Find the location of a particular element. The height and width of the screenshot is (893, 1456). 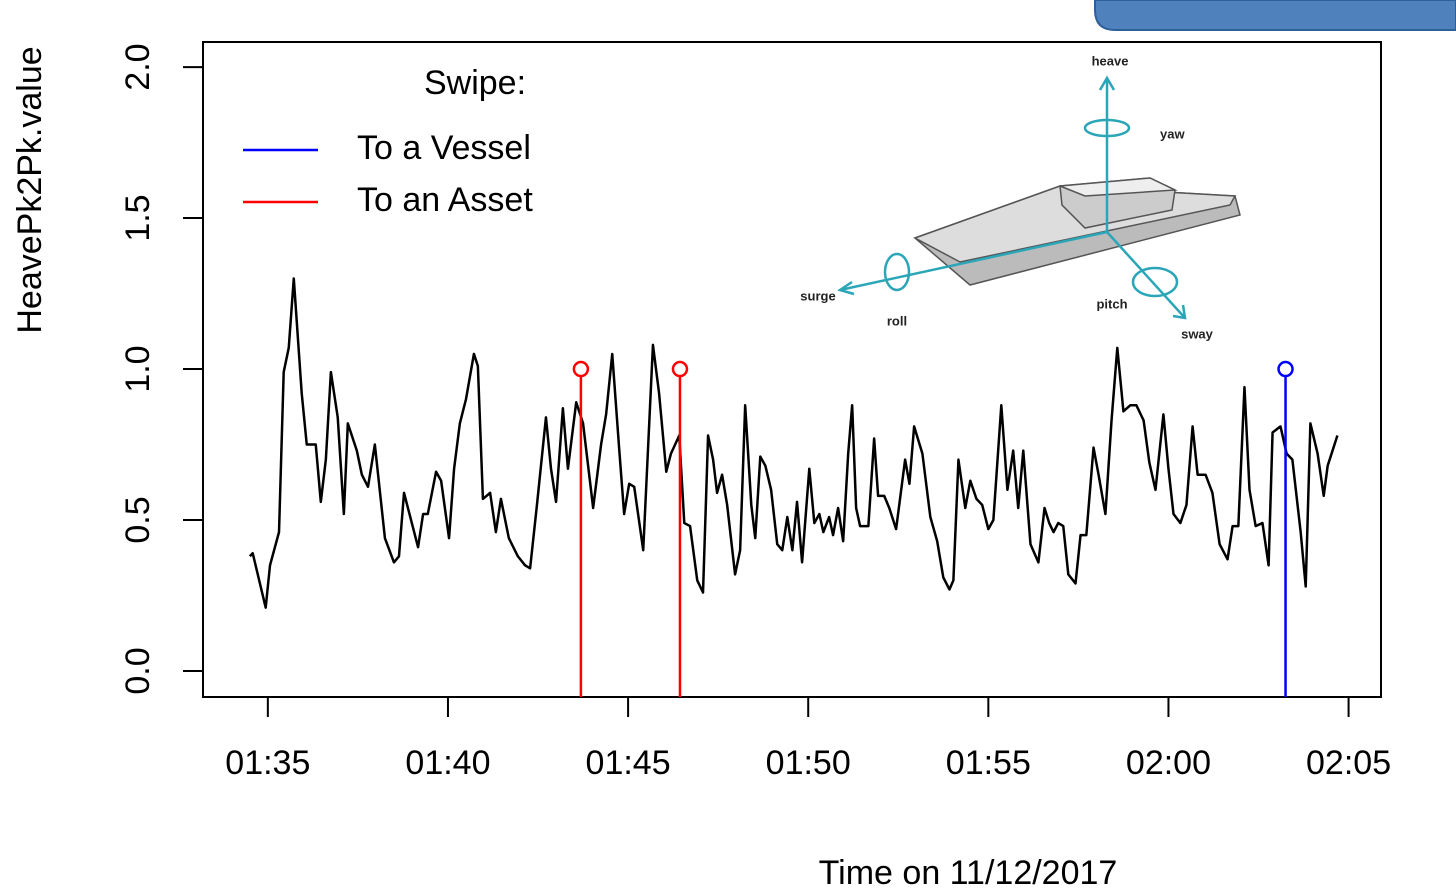

x-tick-label: 01:45 is located at coordinates (628, 763).